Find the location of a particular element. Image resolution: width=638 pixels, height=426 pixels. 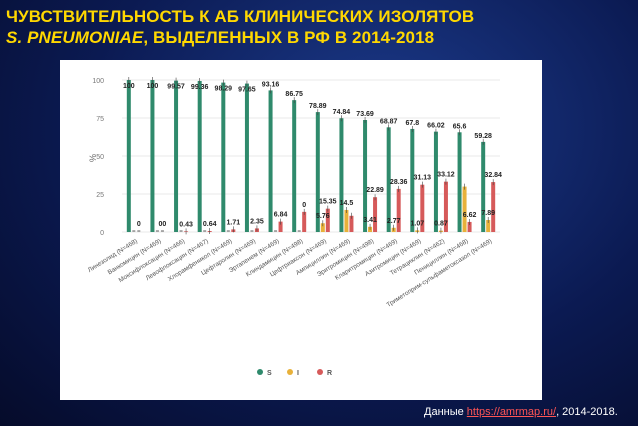

data-label-s: 99.36 is located at coordinates (200, 87).